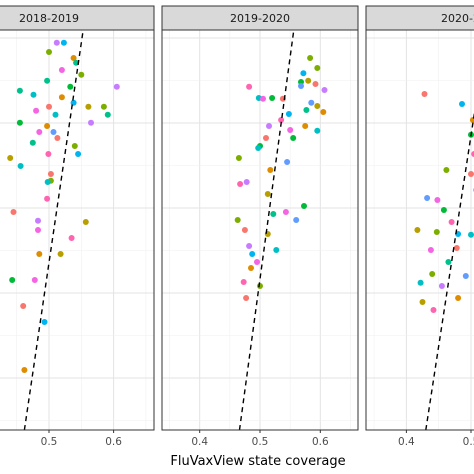 The image size is (474, 474). I want to click on facet-strip-label: 2020-2021, so click(457, 18).